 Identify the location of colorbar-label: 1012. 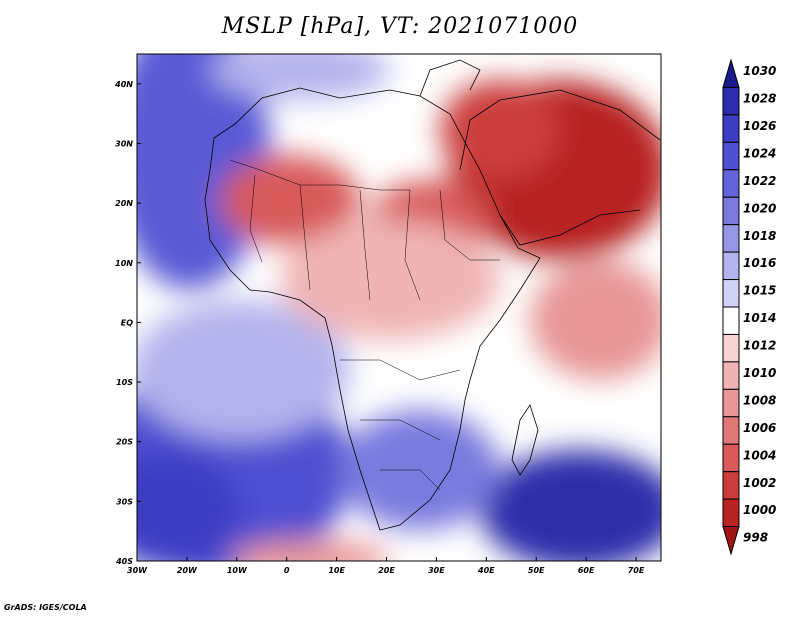
(759, 346).